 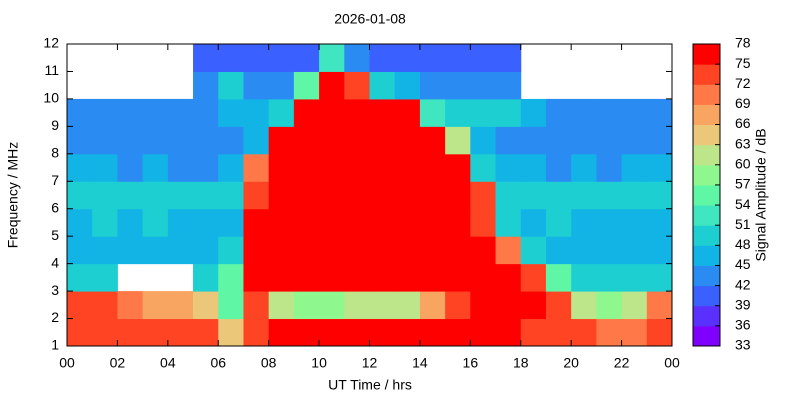 What do you see at coordinates (743, 304) in the screenshot?
I see `colorbar-tick-label: 39` at bounding box center [743, 304].